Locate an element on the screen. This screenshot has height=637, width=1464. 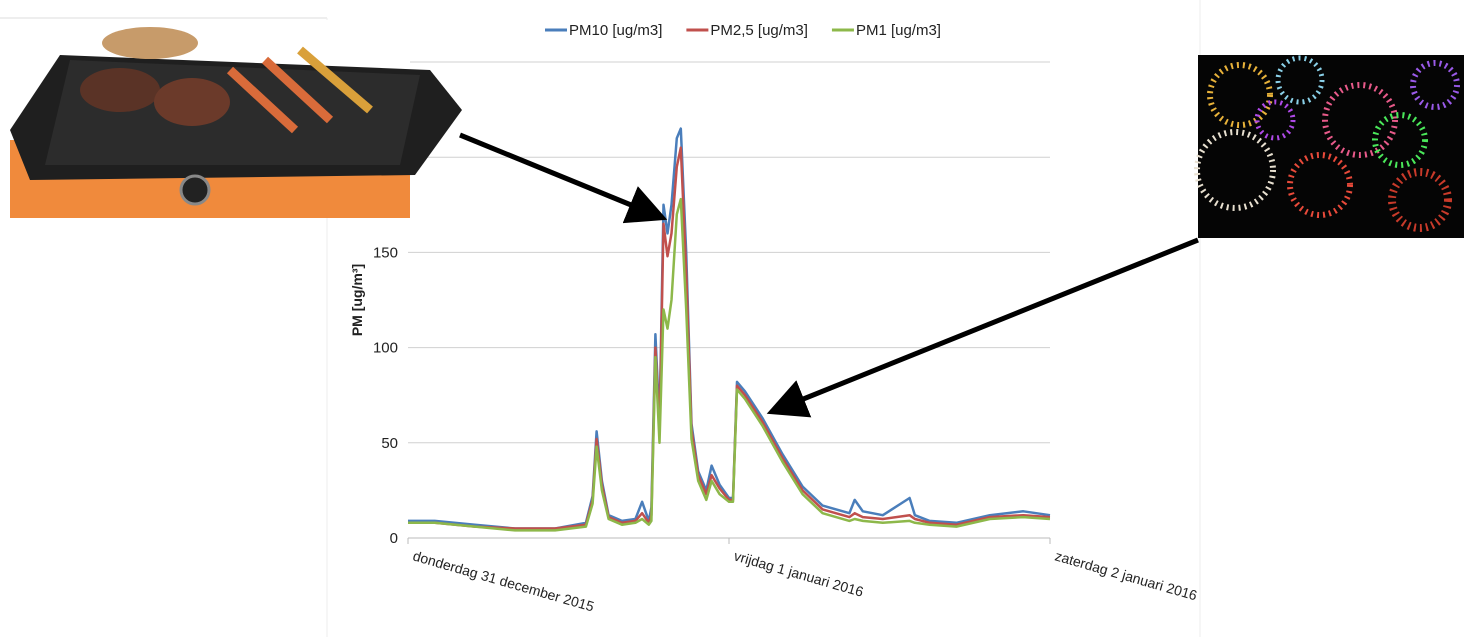
y-axis-title: PM [ug/m³] is located at coordinates (357, 300).